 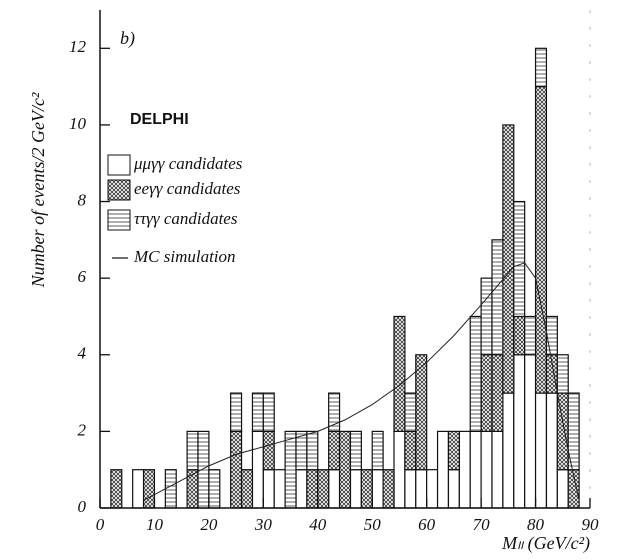 What do you see at coordinates (318, 524) in the screenshot?
I see `x-tick-label: 40` at bounding box center [318, 524].